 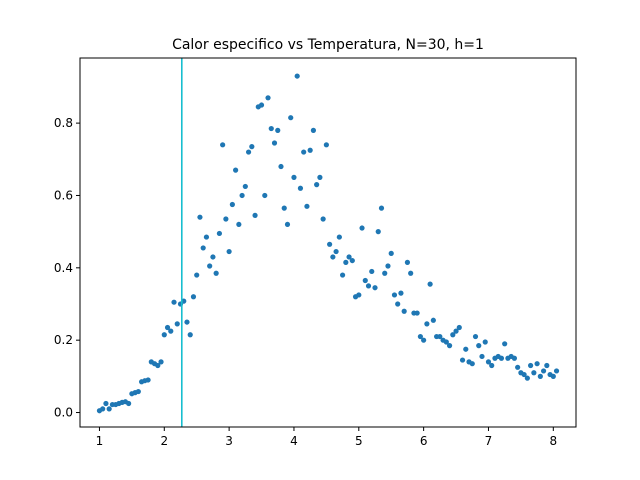 I want to click on y-tick-label: 0.6, so click(x=63, y=195).